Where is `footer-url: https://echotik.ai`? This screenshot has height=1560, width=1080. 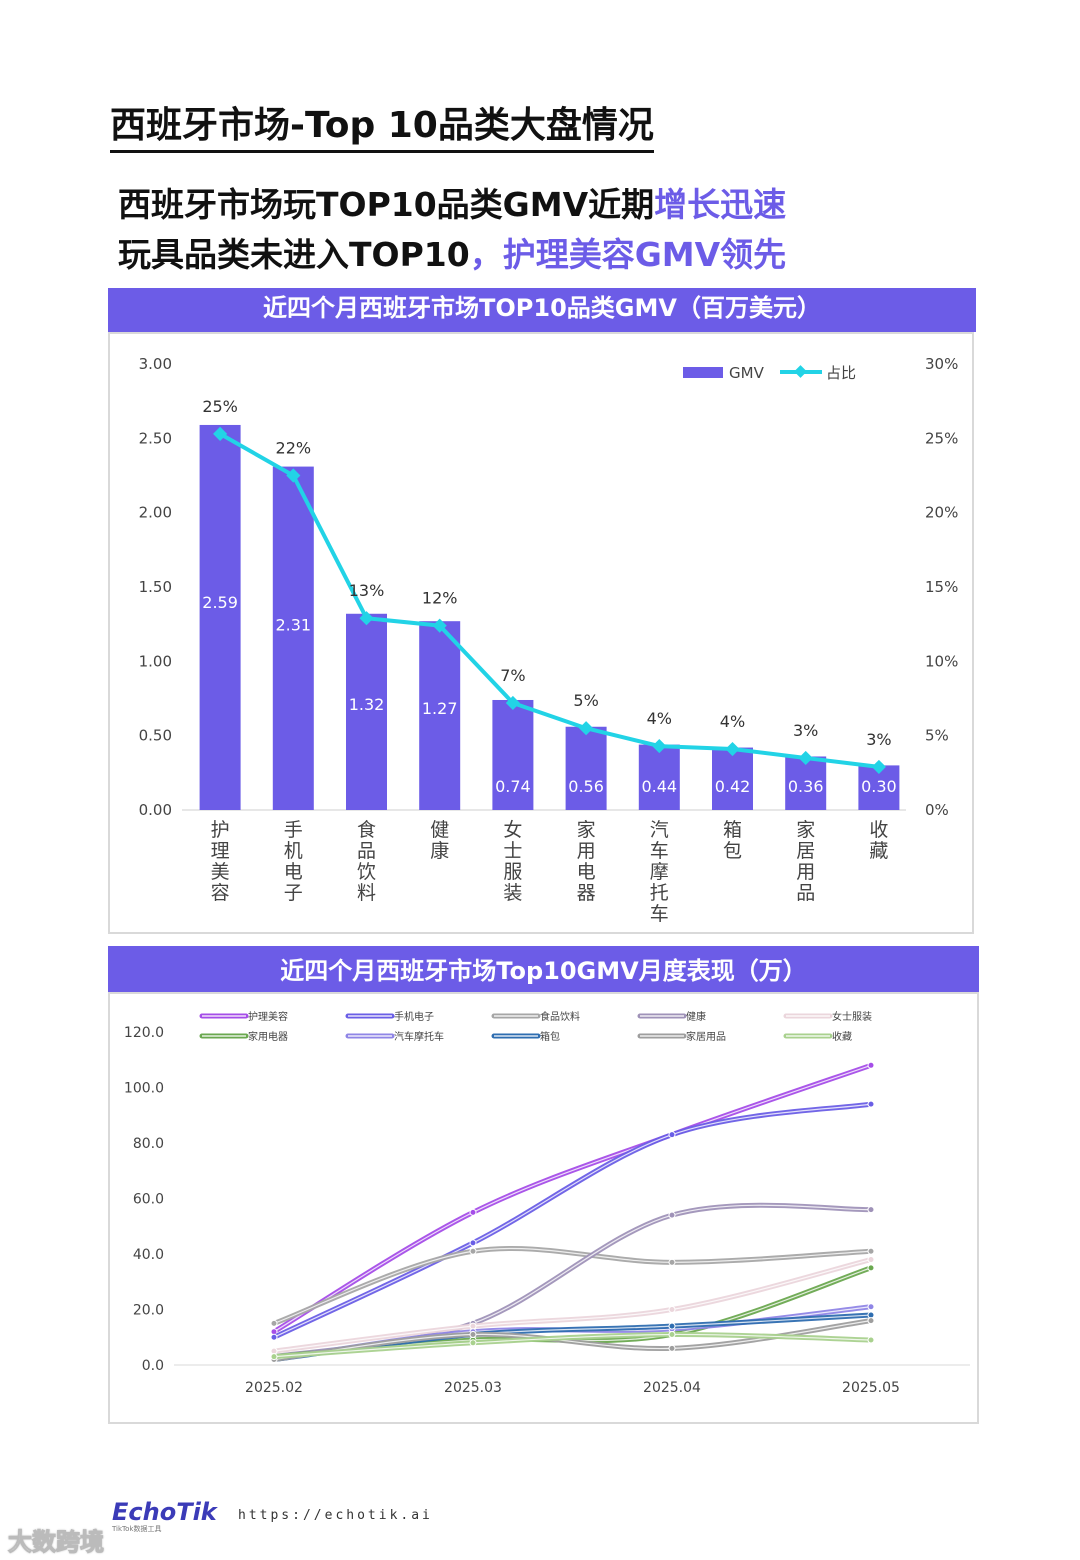
footer-url: https://echotik.ai is located at coordinates (335, 1515).